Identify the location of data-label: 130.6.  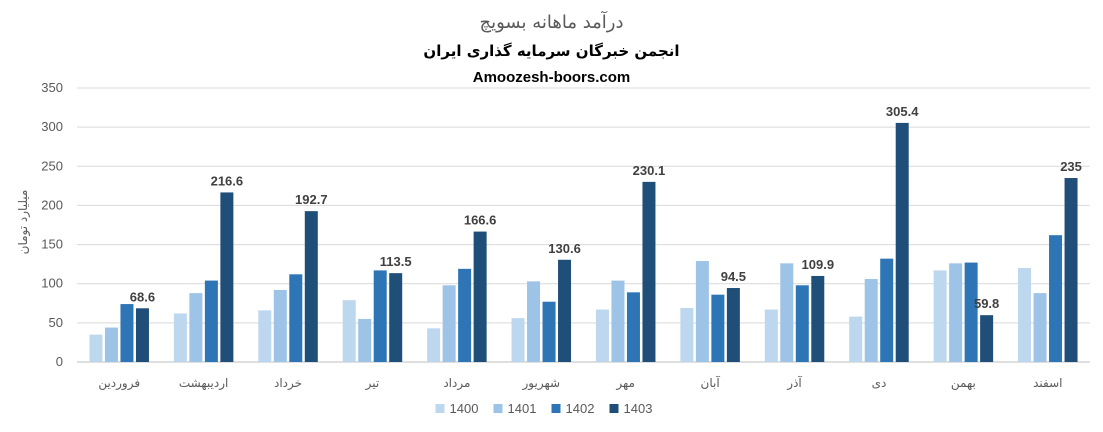
(564, 248).